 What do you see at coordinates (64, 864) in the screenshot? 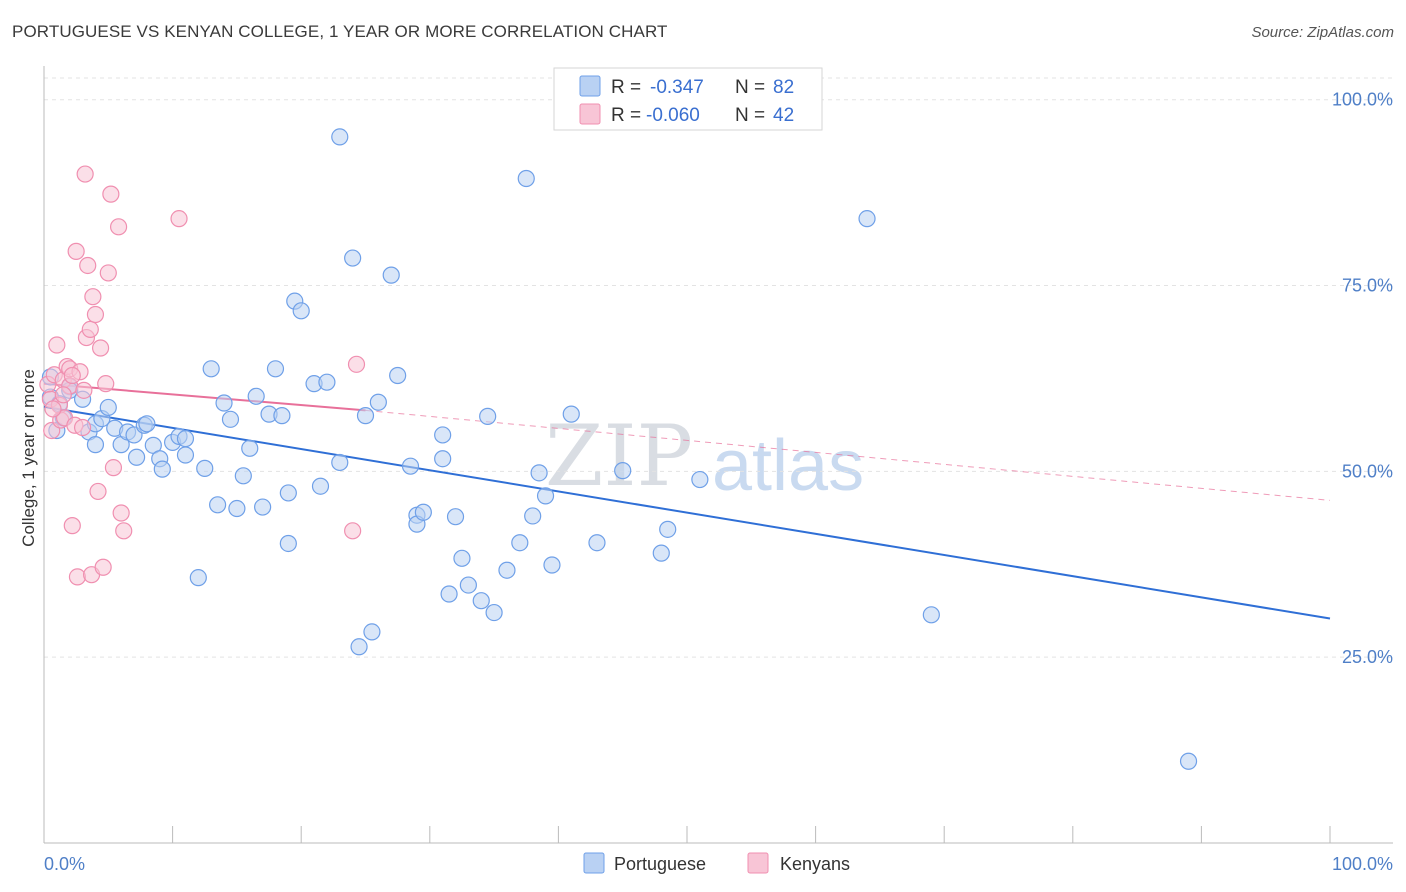
I see `x-tick-label-min: 0.0%` at bounding box center [64, 864].